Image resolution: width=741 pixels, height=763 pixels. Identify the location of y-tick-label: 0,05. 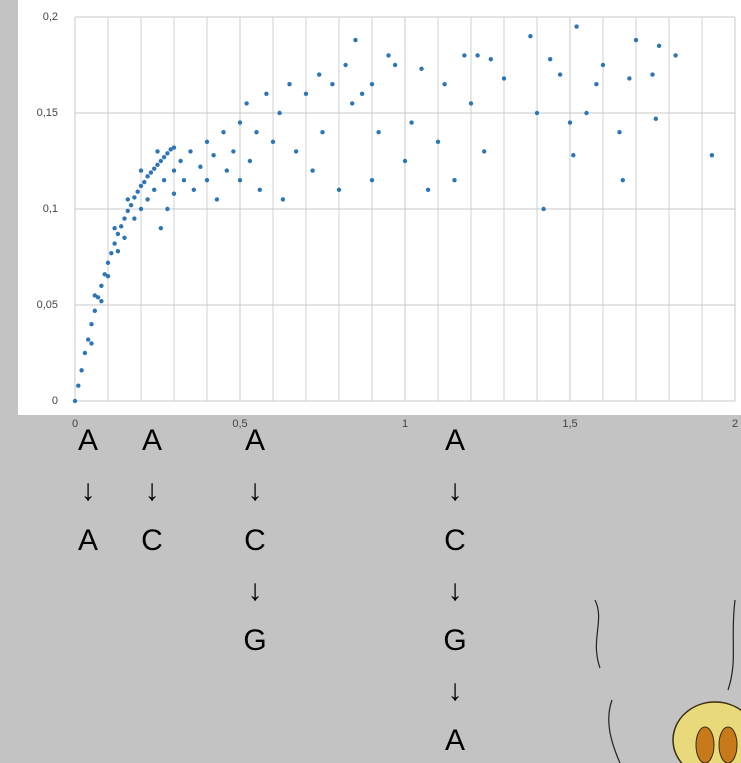
(47, 305).